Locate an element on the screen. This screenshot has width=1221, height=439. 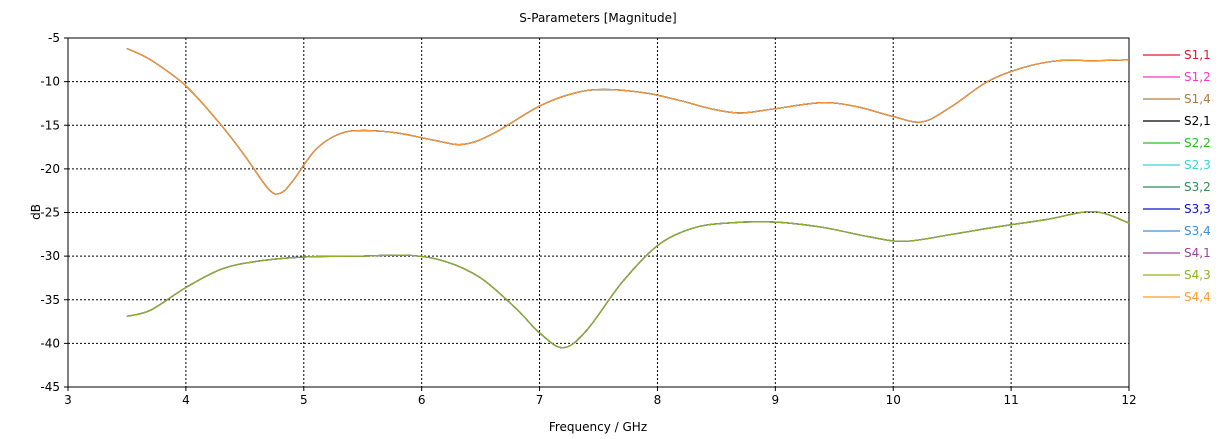
x-tick-label: 12 is located at coordinates (1128, 400).